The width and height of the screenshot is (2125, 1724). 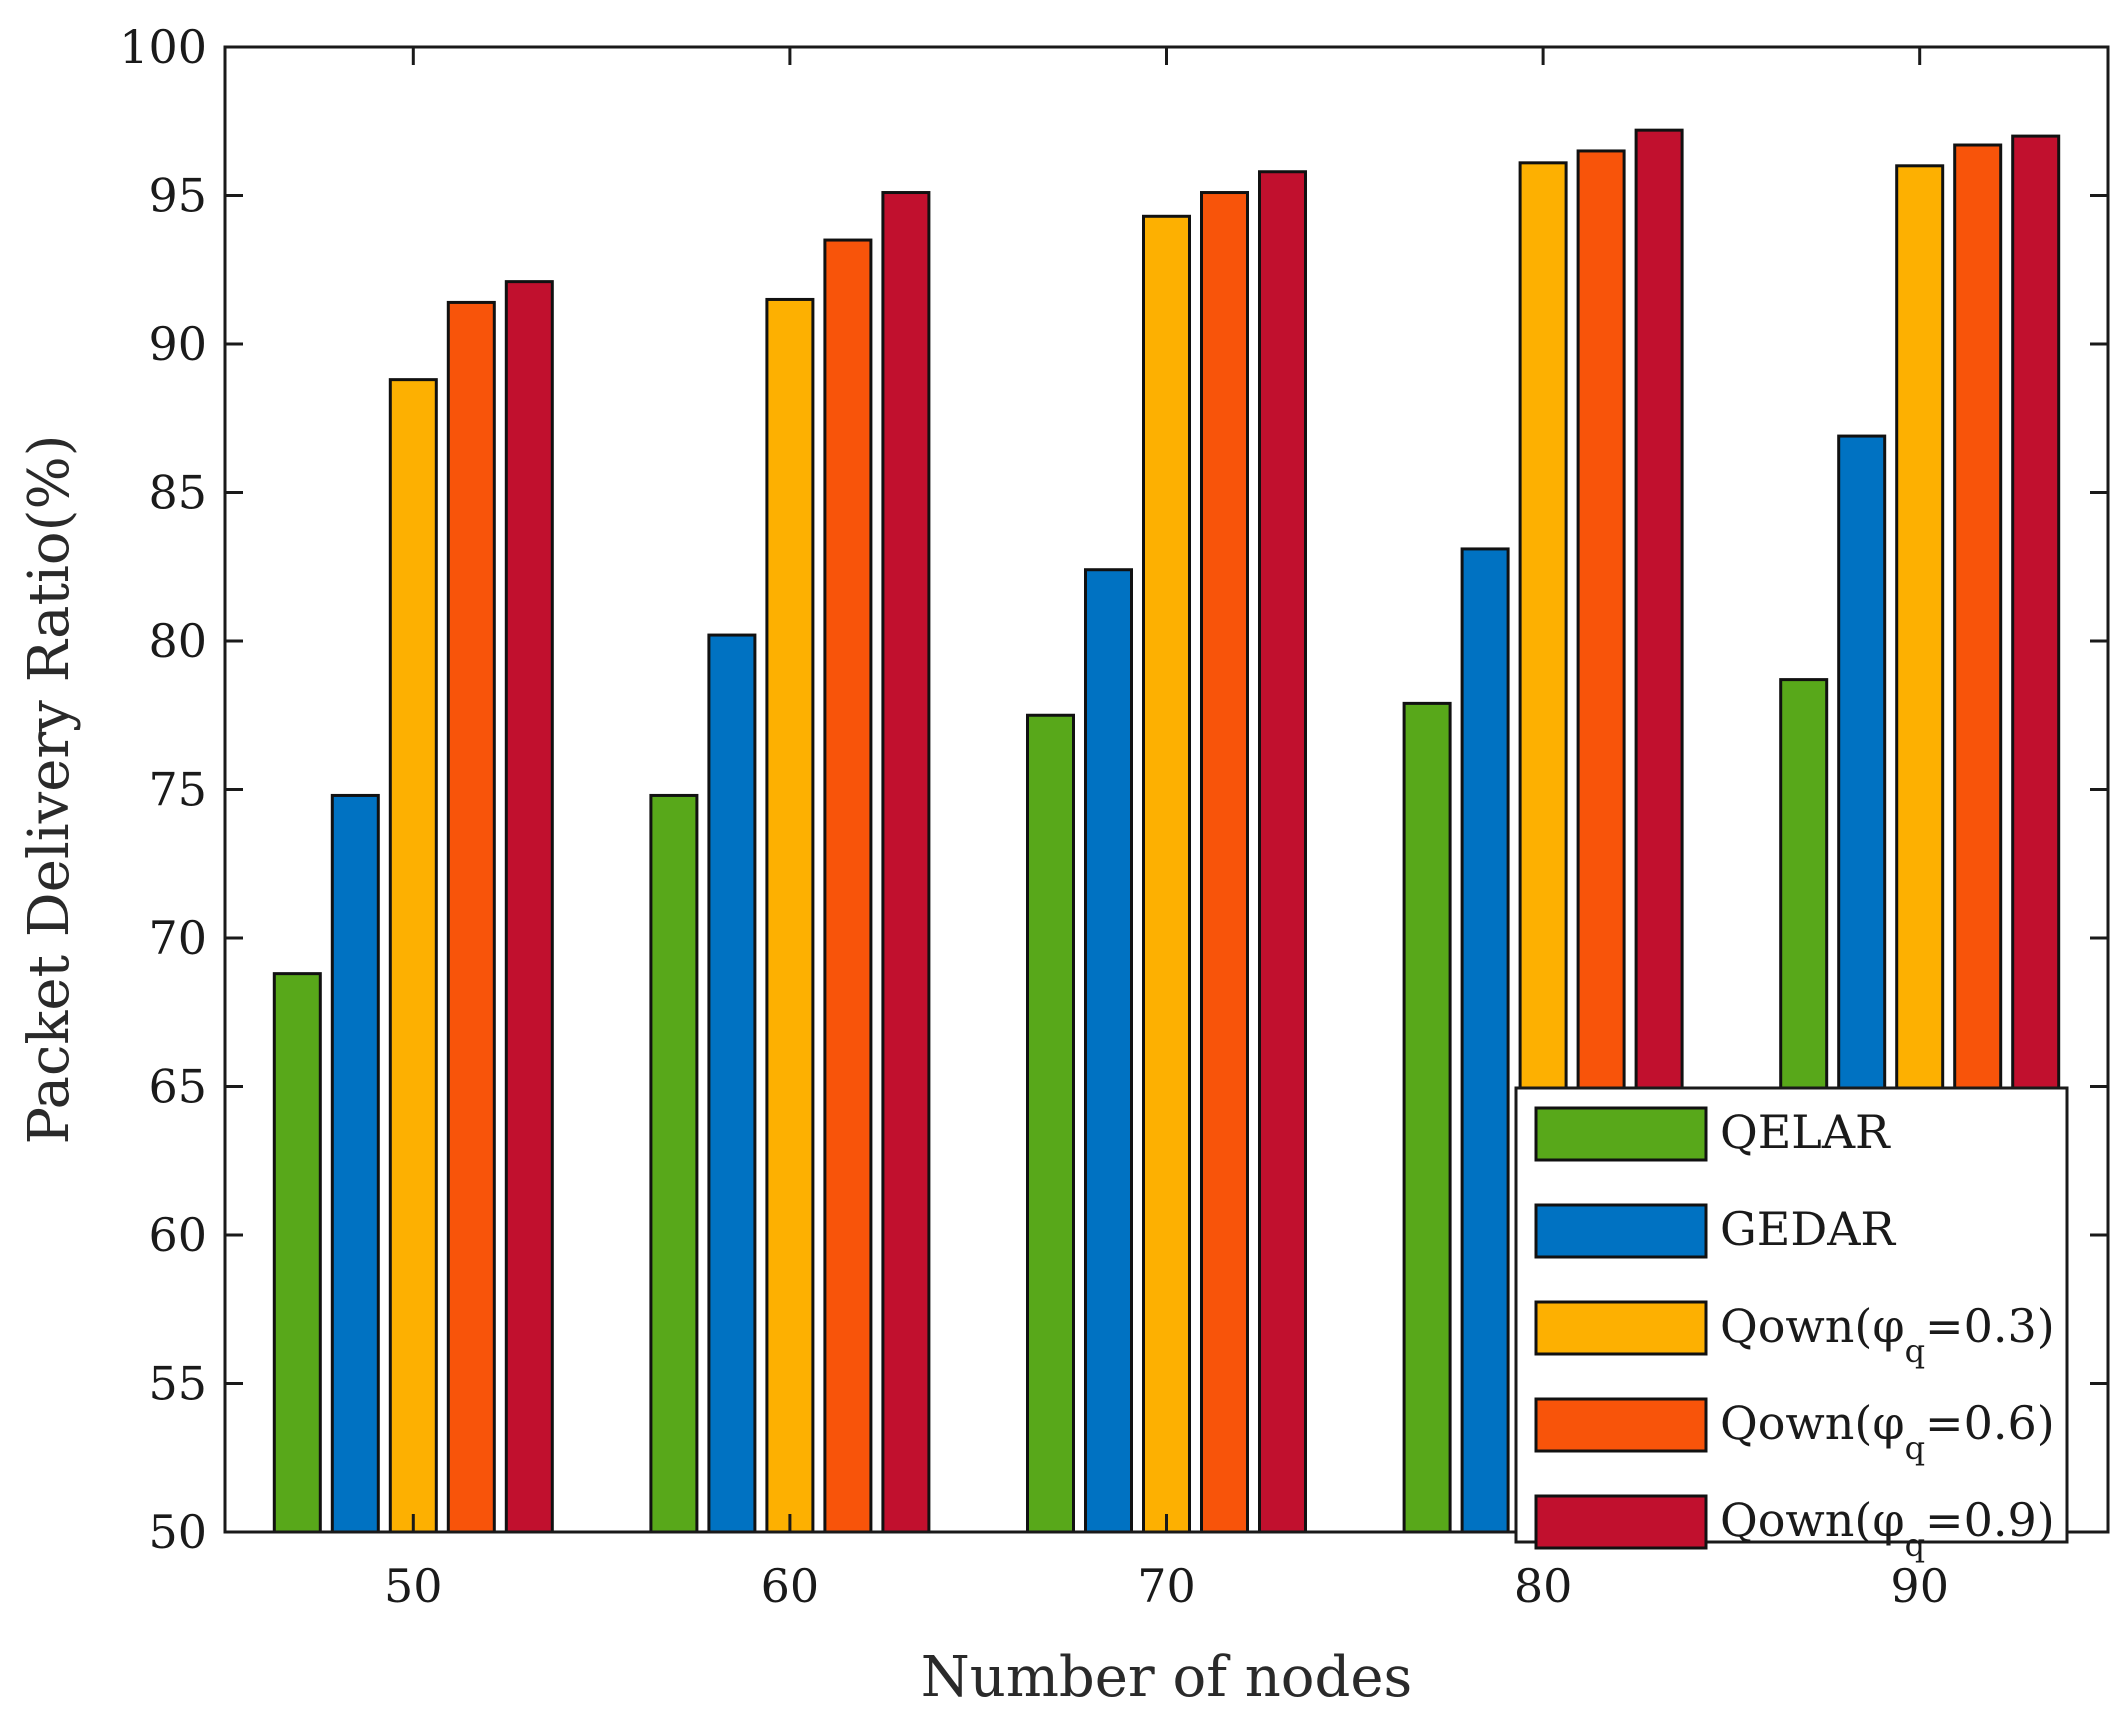 What do you see at coordinates (1543, 1586) in the screenshot?
I see `x-tick-label: 80` at bounding box center [1543, 1586].